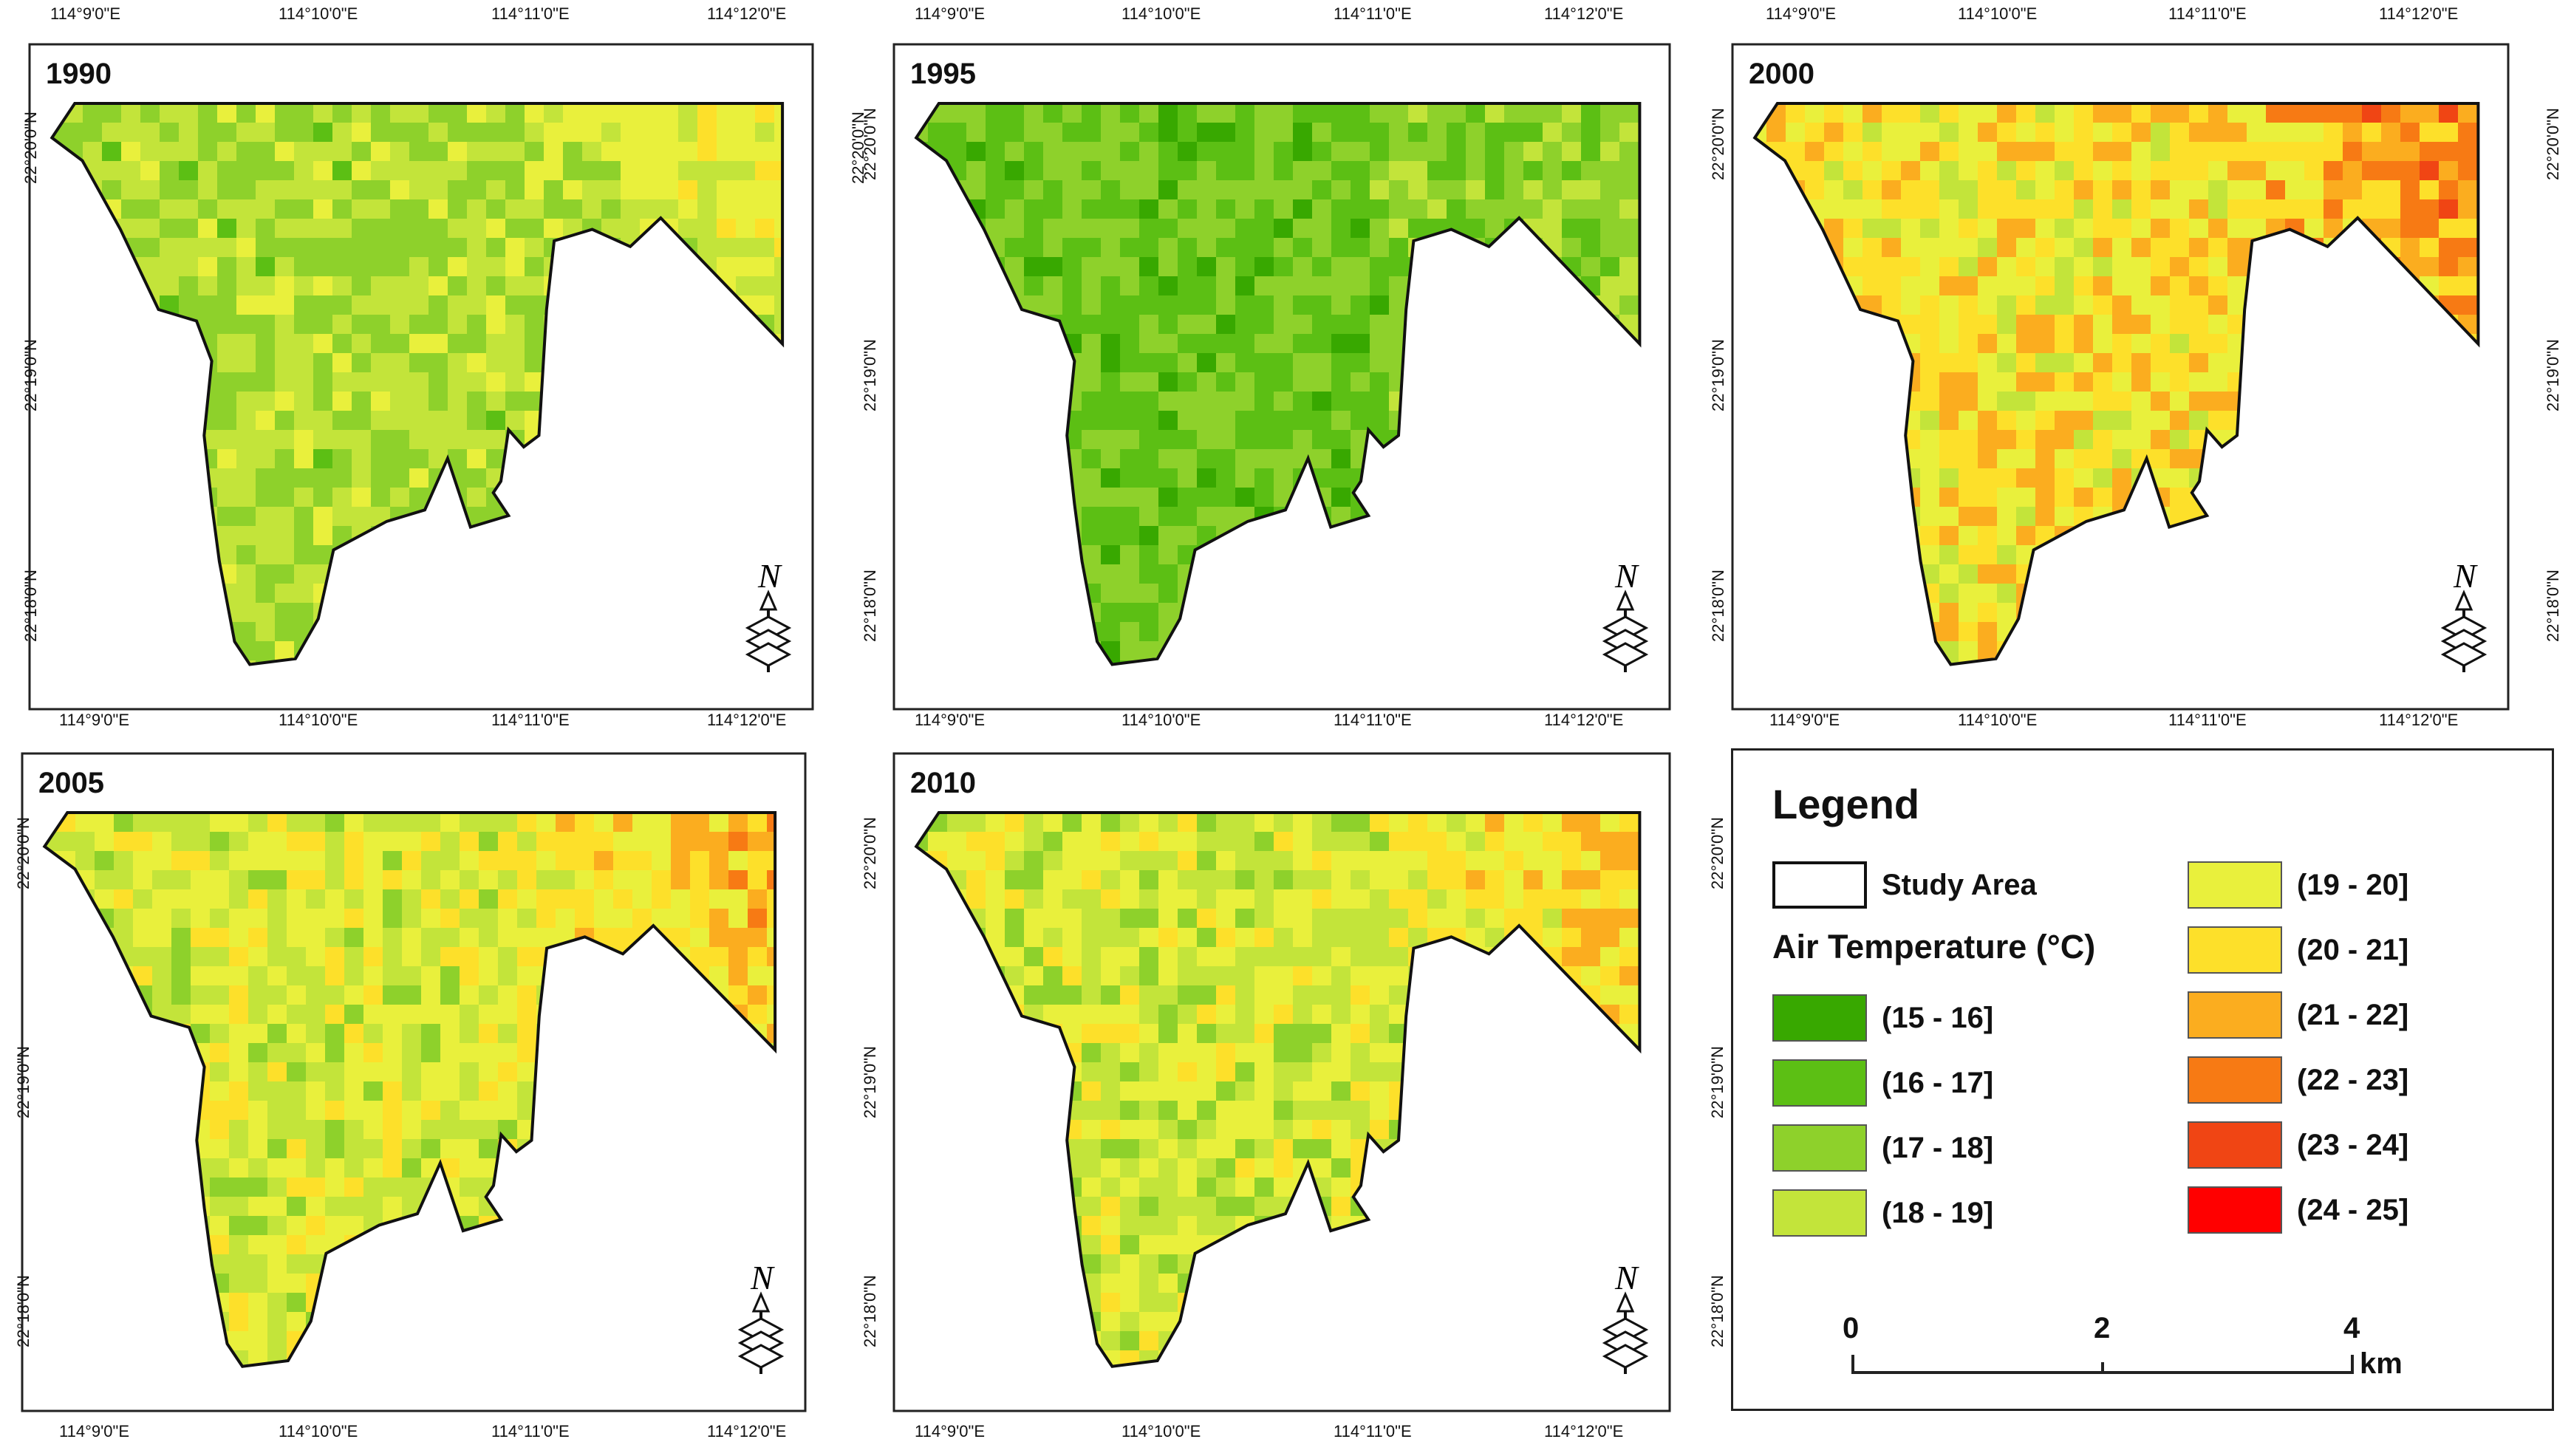 Image resolution: width=2571 pixels, height=1456 pixels. I want to click on legend-class-label: (22 - 23], so click(2353, 1080).